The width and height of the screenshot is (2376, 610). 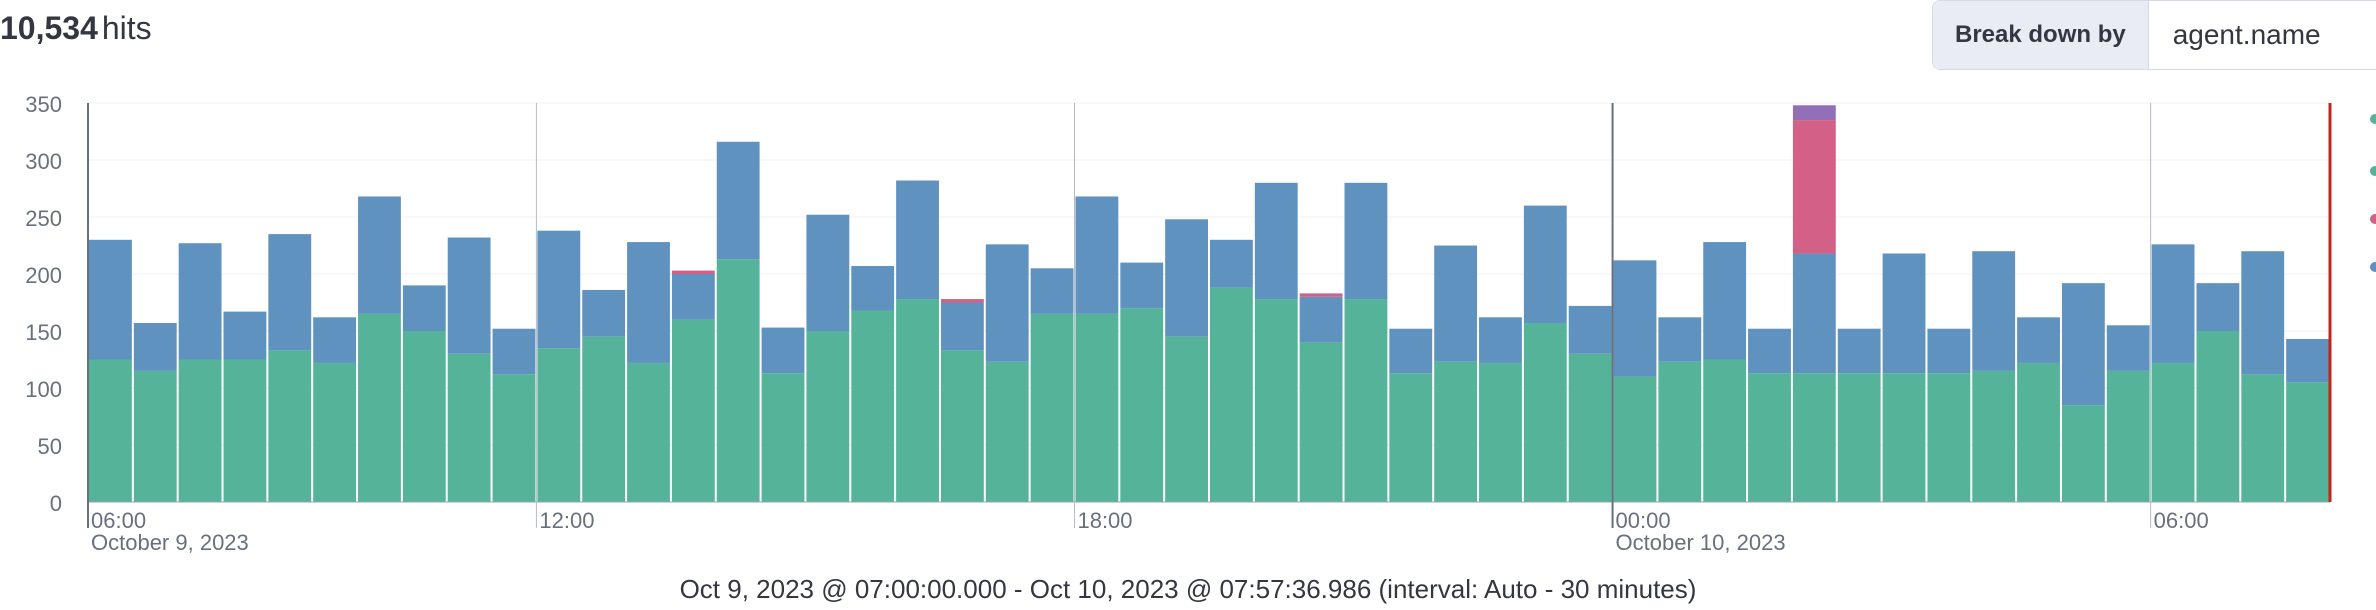 I want to click on hits-counter: 10,534 hits, so click(x=76, y=28).